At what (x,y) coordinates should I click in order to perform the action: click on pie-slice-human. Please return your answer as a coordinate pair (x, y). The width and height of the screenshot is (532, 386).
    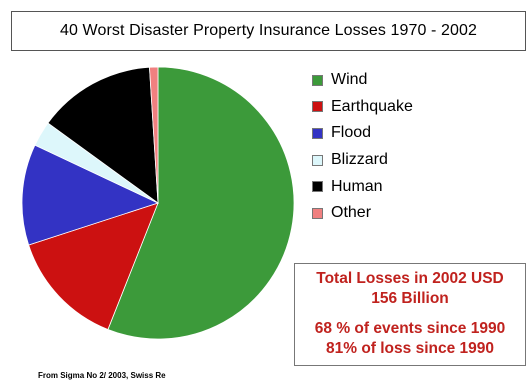
    Looking at the image, I should click on (103, 135).